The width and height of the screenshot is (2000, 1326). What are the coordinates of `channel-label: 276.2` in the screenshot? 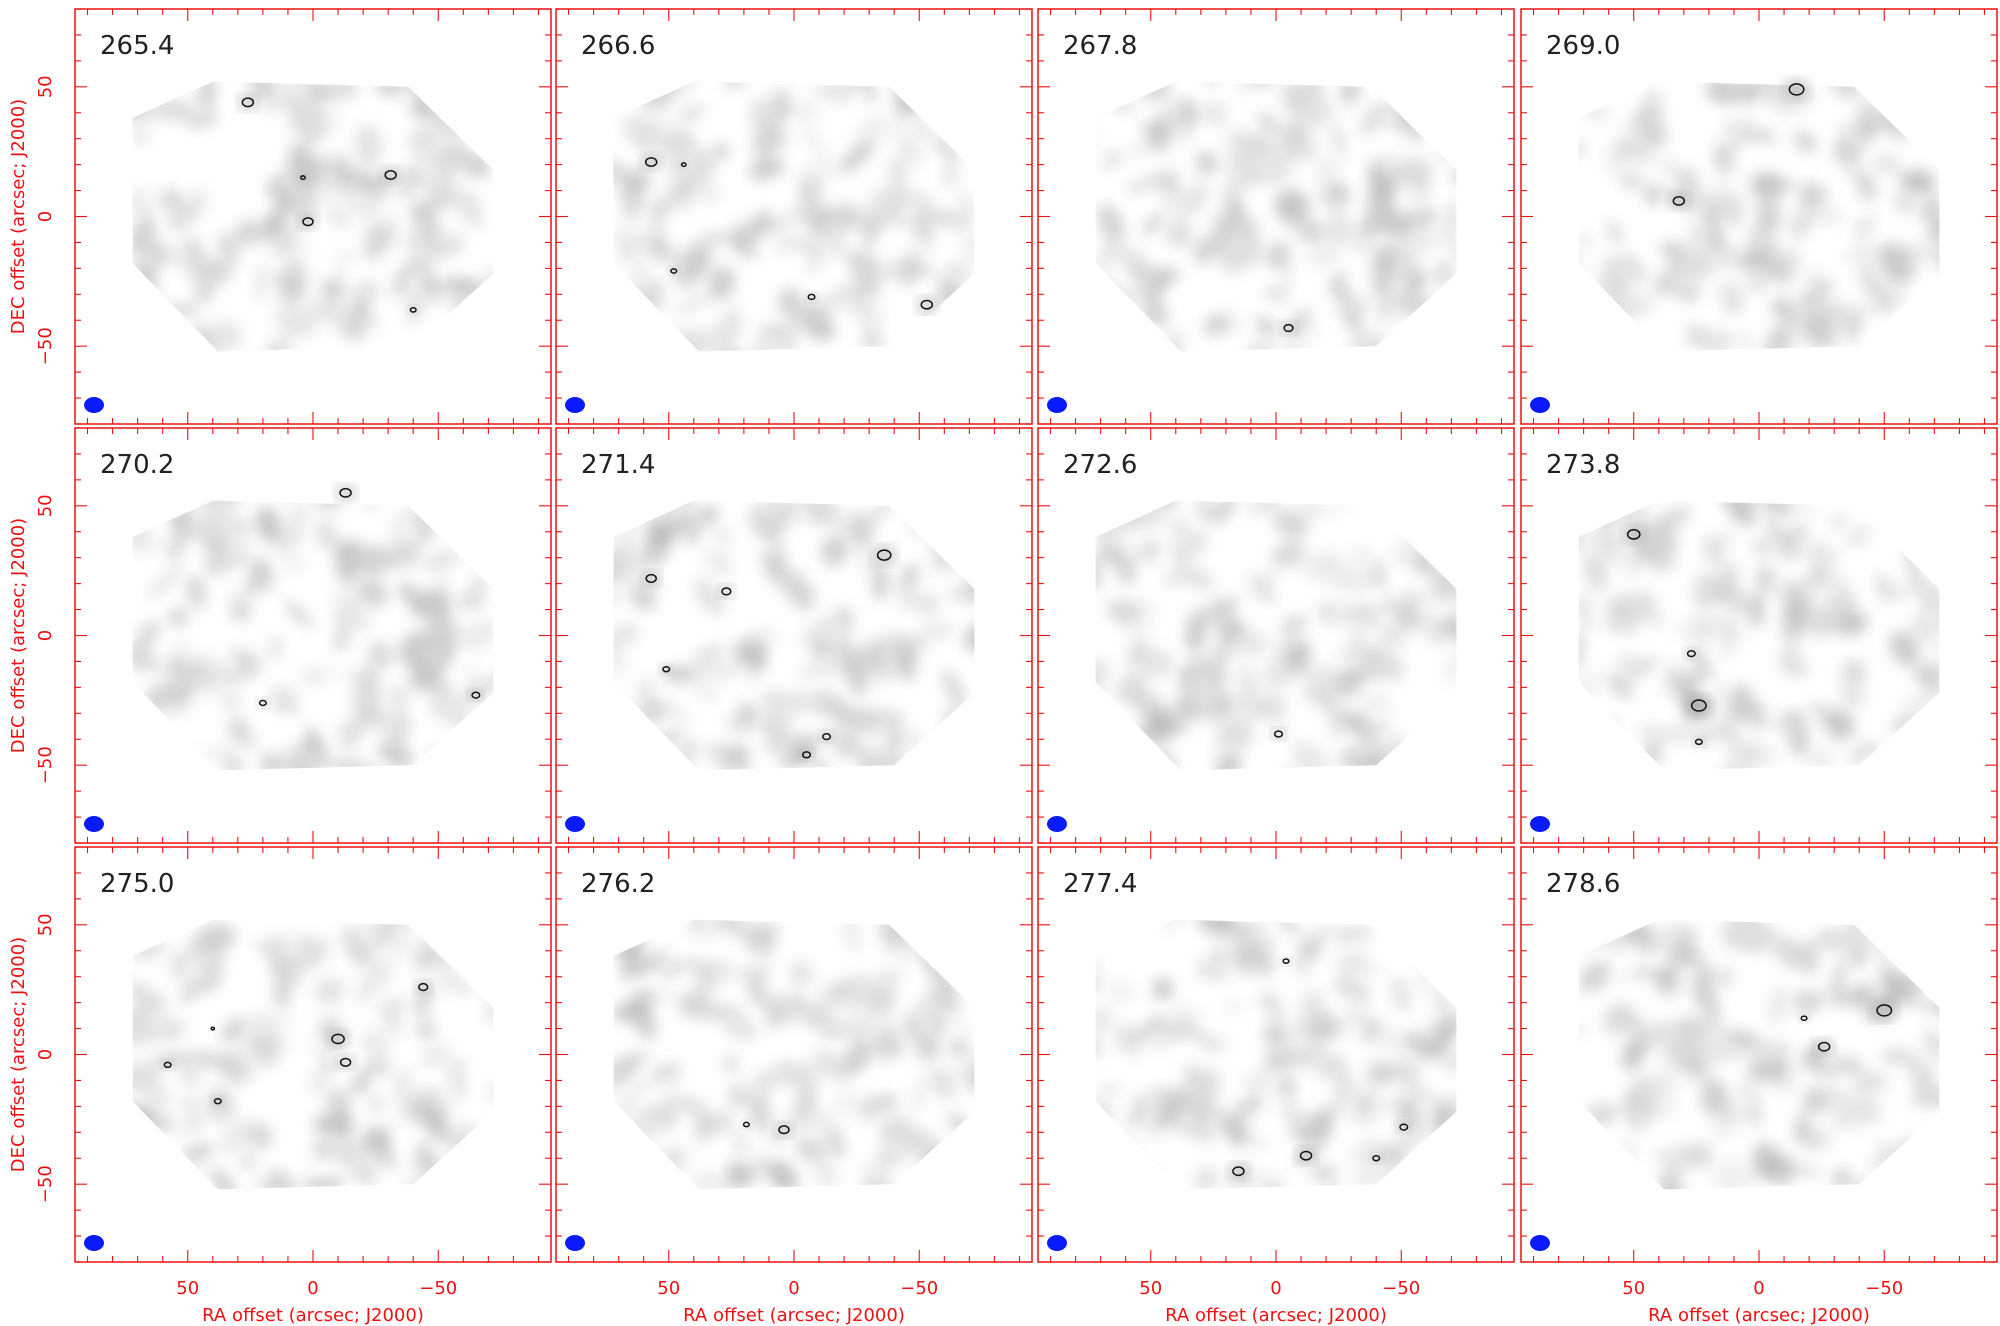 It's located at (618, 884).